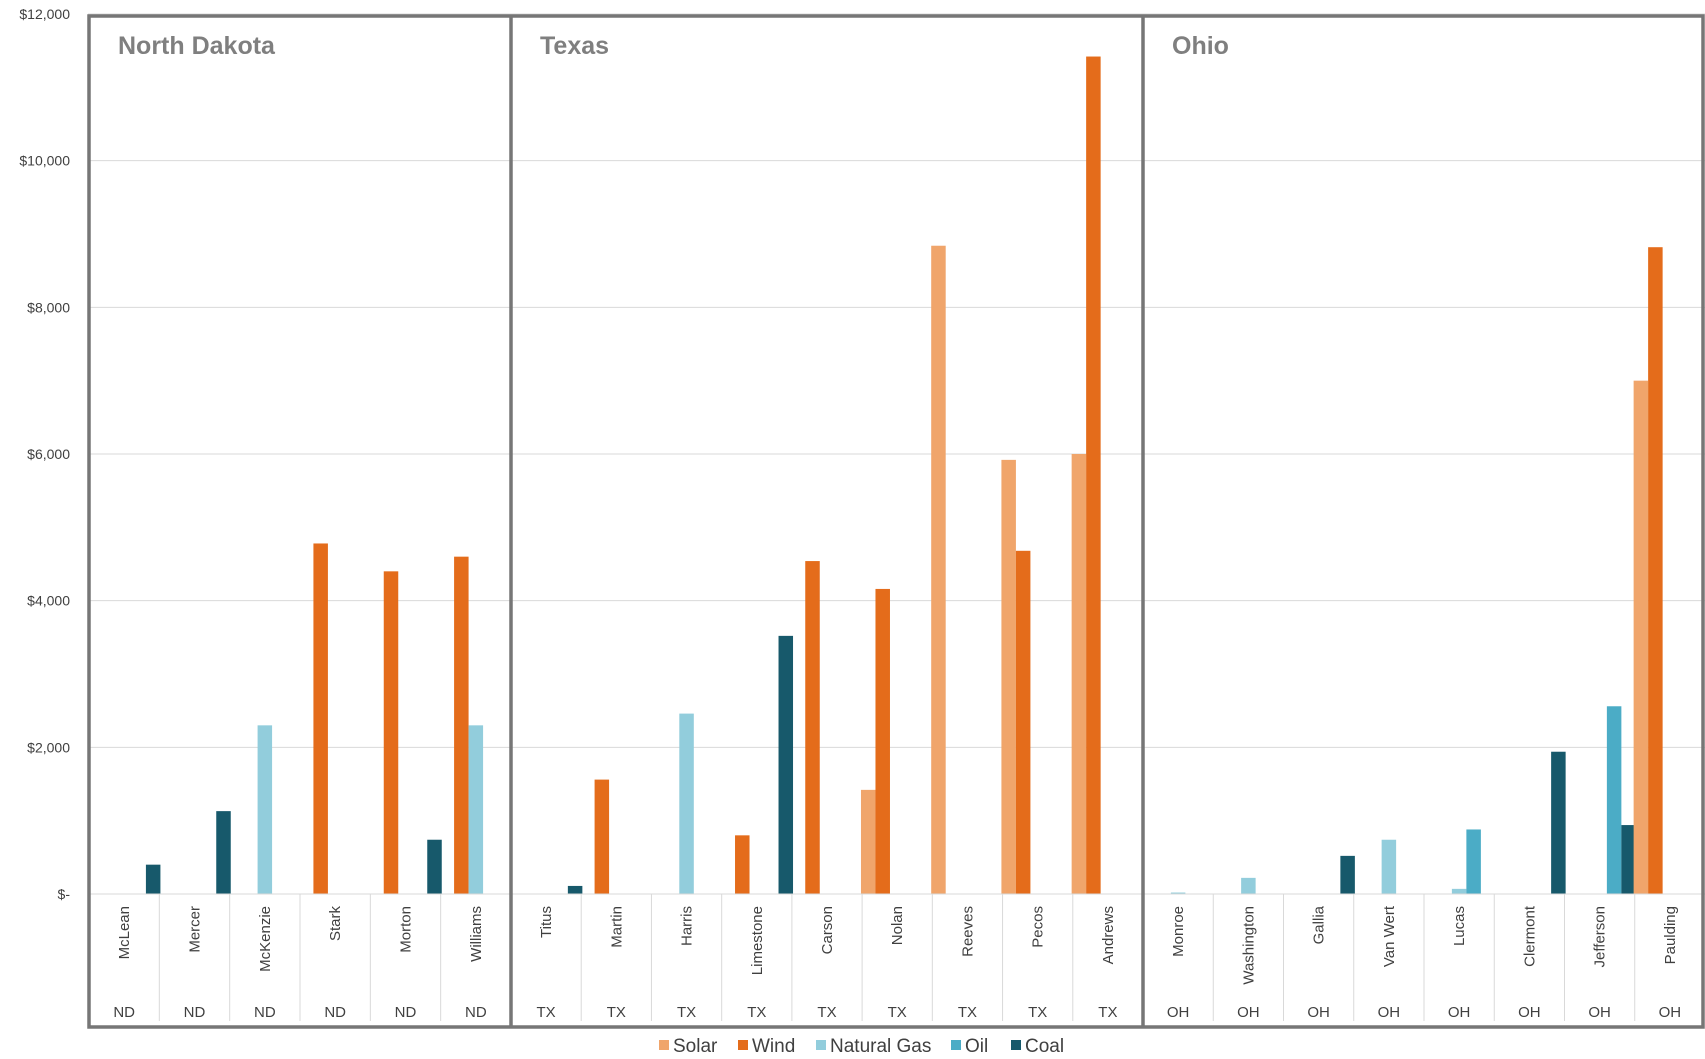 This screenshot has width=1705, height=1059. I want to click on county-group: Andrews TX, so click(1094, 538).